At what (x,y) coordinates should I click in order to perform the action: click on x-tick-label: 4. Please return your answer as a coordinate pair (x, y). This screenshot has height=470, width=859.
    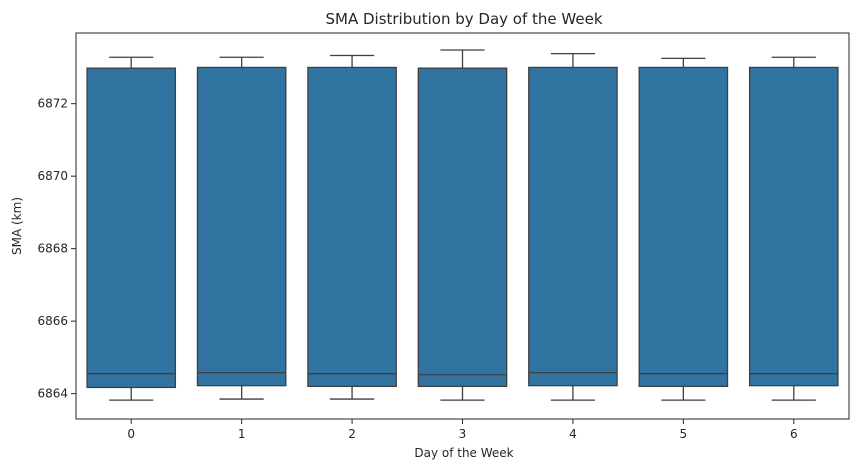
    Looking at the image, I should click on (573, 434).